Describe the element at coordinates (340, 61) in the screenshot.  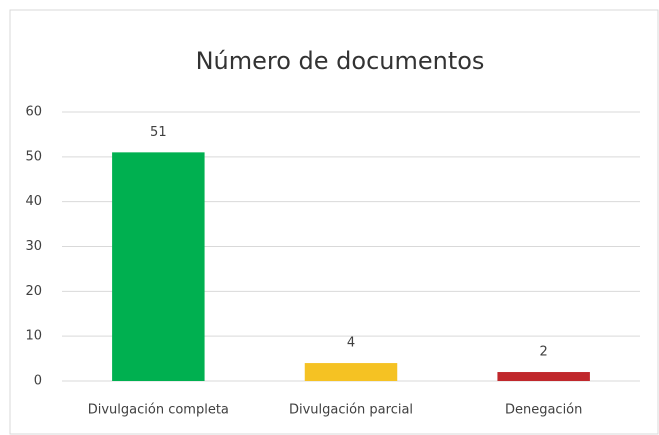
I see `chart-title: Número de documentos` at that location.